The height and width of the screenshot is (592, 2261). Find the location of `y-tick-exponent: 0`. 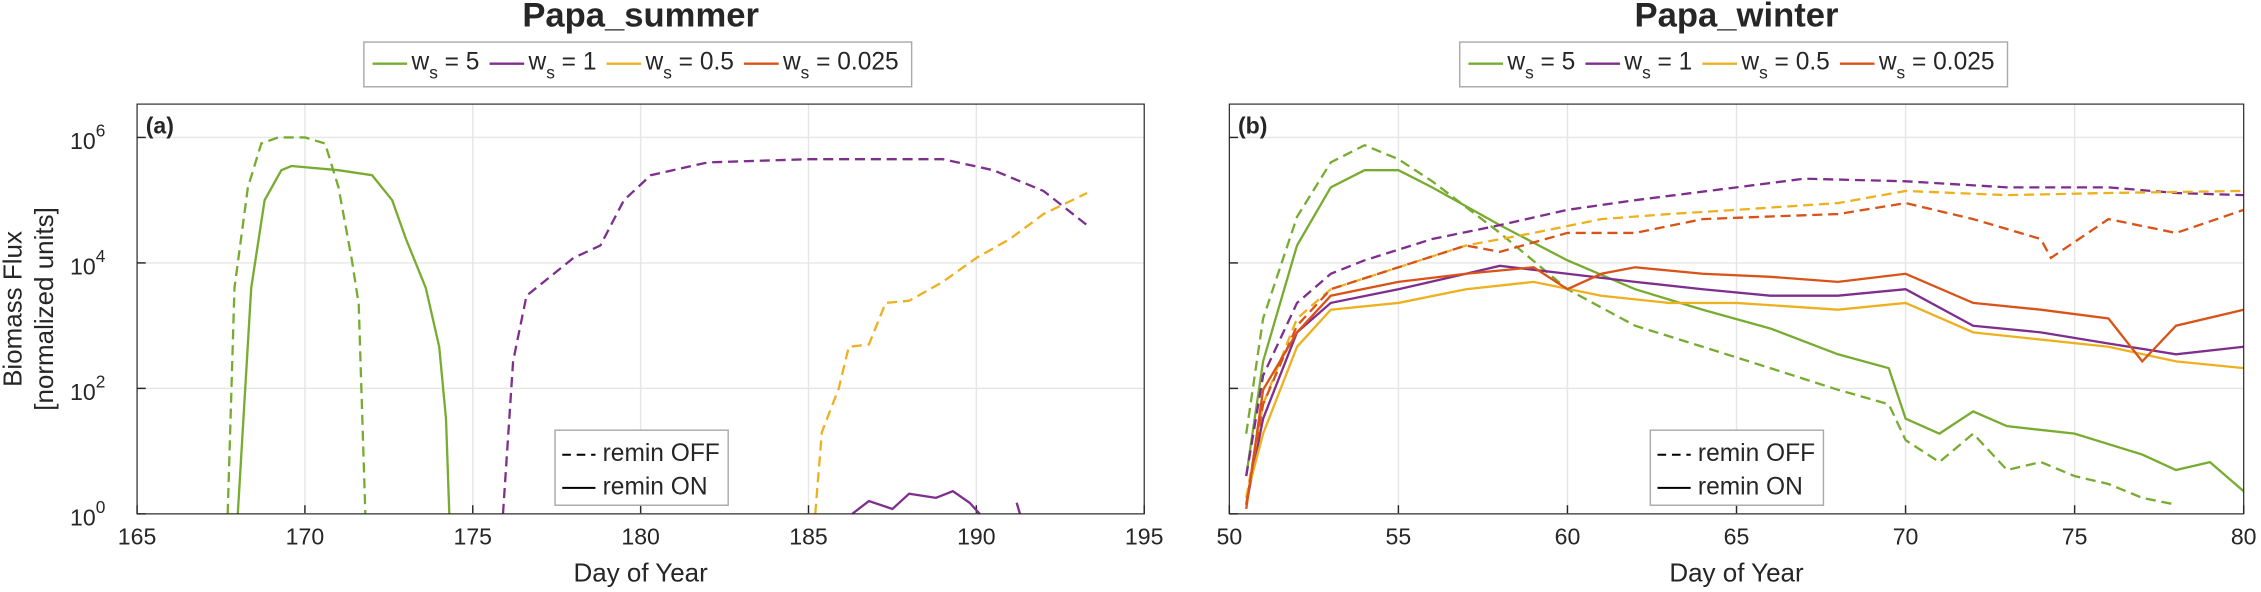

y-tick-exponent: 0 is located at coordinates (101, 507).